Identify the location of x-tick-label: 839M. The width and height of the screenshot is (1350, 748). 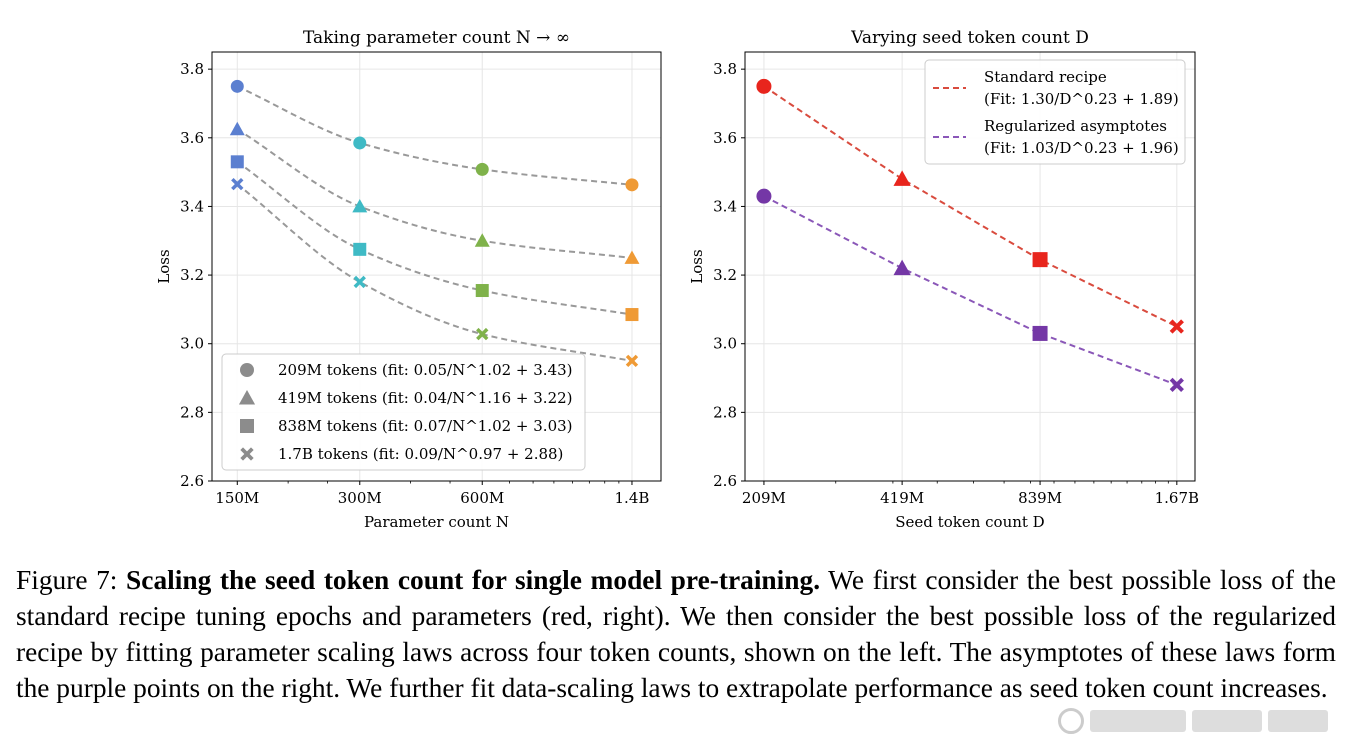
(1040, 498).